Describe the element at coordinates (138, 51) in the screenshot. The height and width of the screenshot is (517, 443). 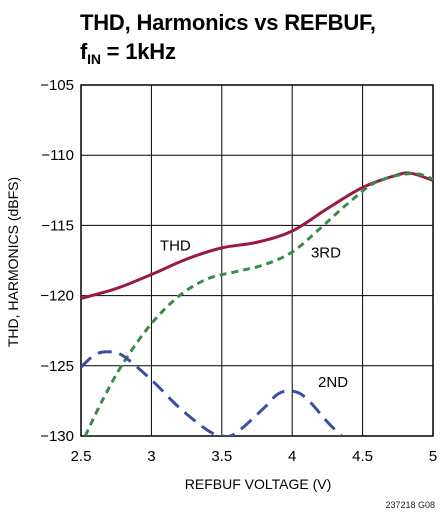
I see `title-suffix: = 1kHz` at that location.